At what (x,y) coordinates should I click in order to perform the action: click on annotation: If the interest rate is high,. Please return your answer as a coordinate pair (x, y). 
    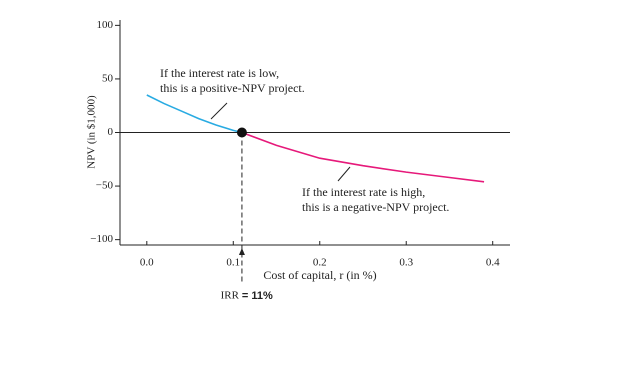
    Looking at the image, I should click on (363, 192).